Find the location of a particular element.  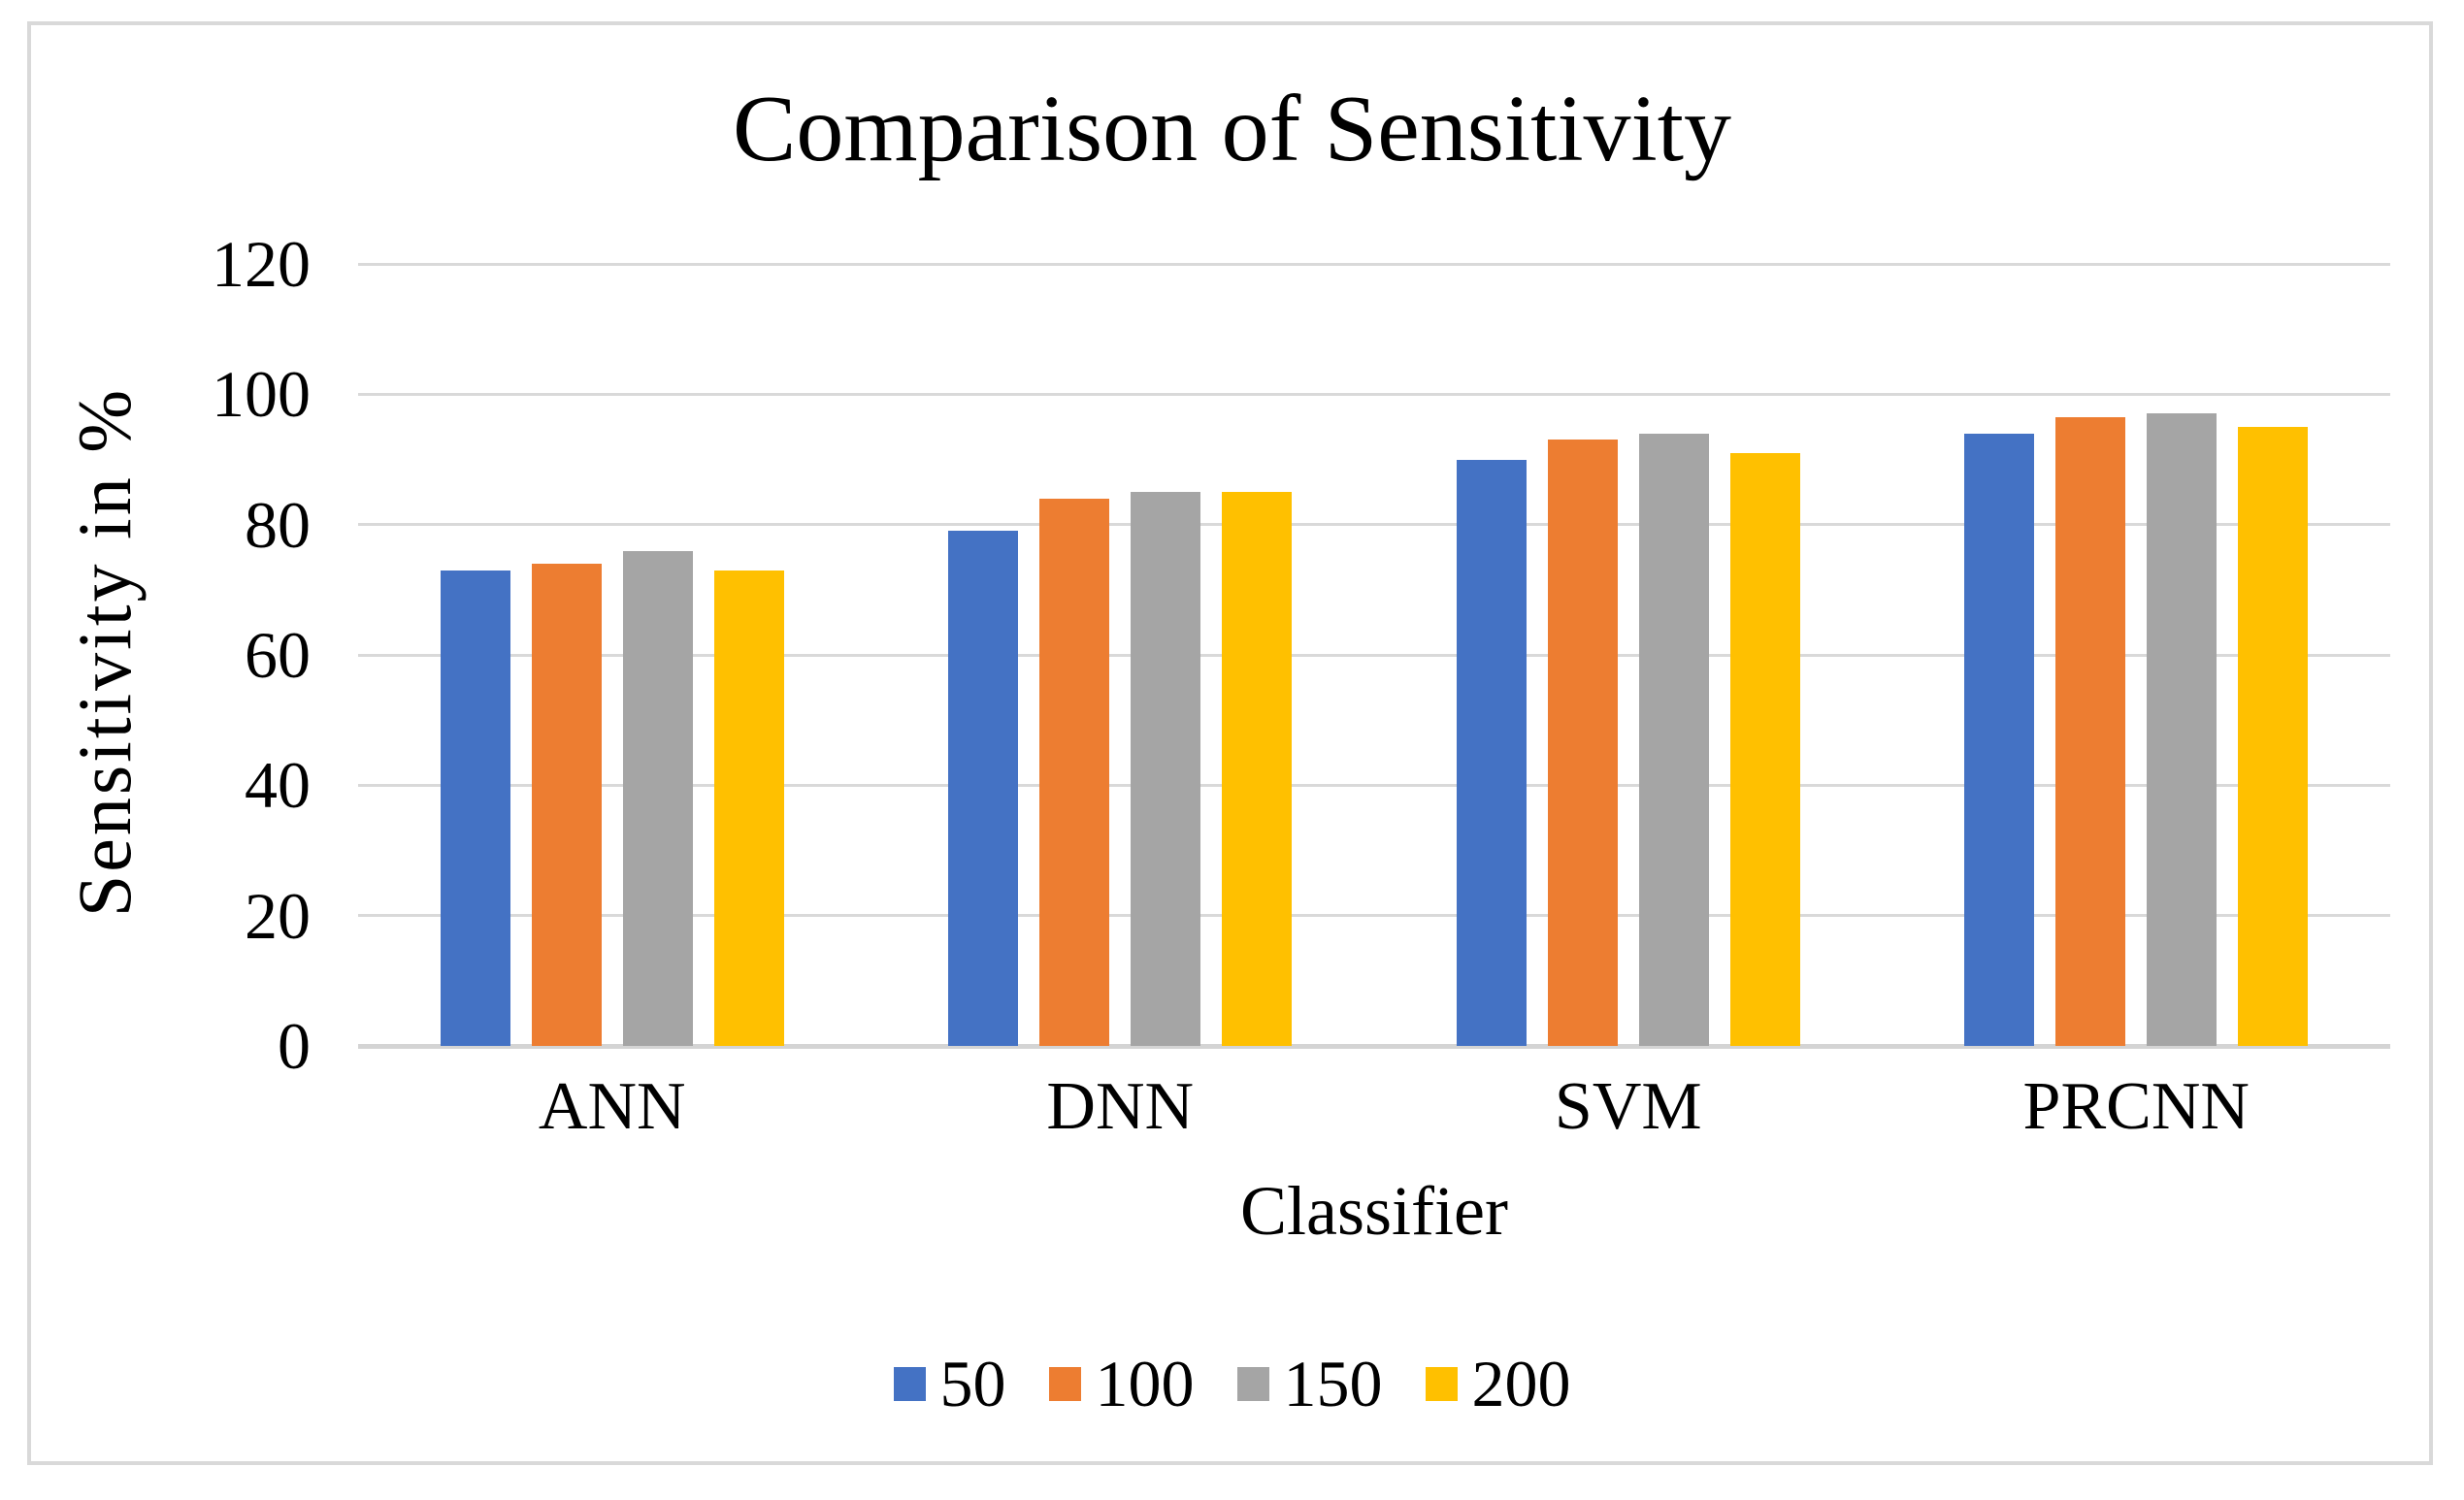

y-tick-label-120: 120 is located at coordinates (261, 264).